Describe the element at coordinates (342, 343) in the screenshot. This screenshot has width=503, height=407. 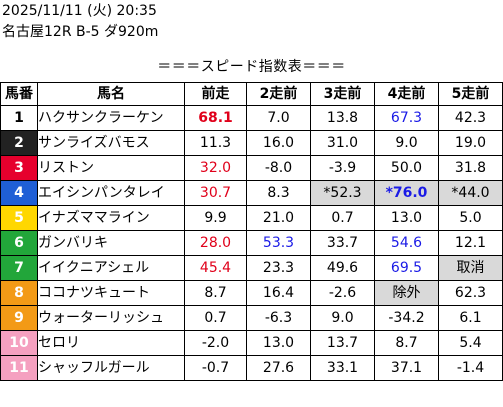
I see `speed-value: 13.7` at that location.